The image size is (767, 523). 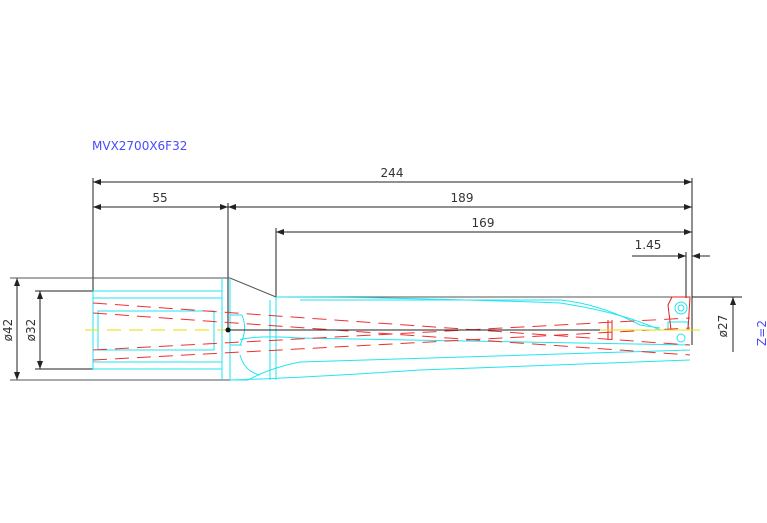 What do you see at coordinates (392, 173) in the screenshot?
I see `svg-text: 244` at bounding box center [392, 173].